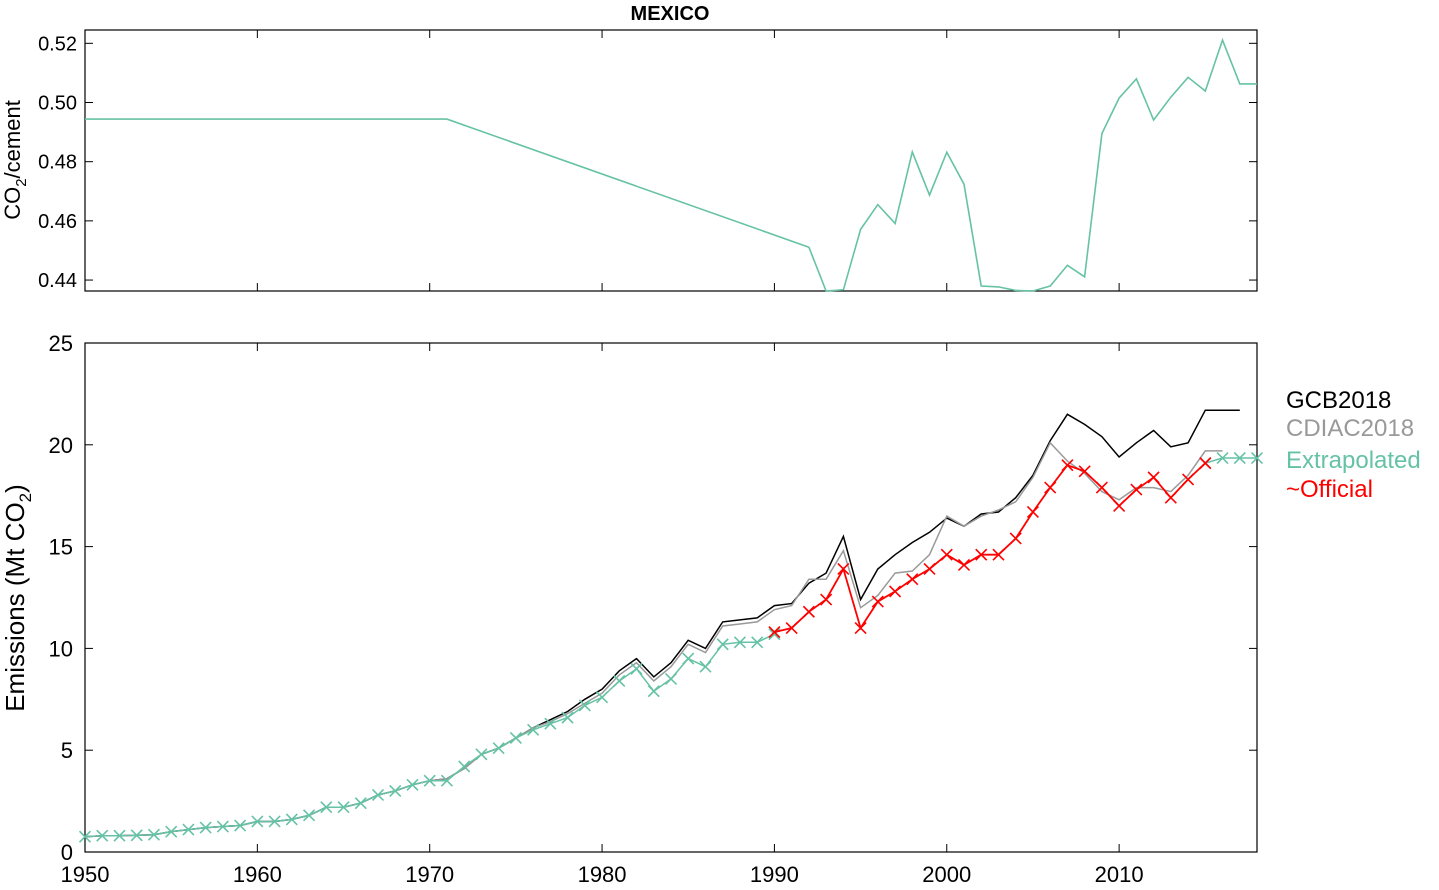 This screenshot has height=890, width=1439. Describe the element at coordinates (602, 874) in the screenshot. I see `bottom-x-tick-label: 1980` at that location.